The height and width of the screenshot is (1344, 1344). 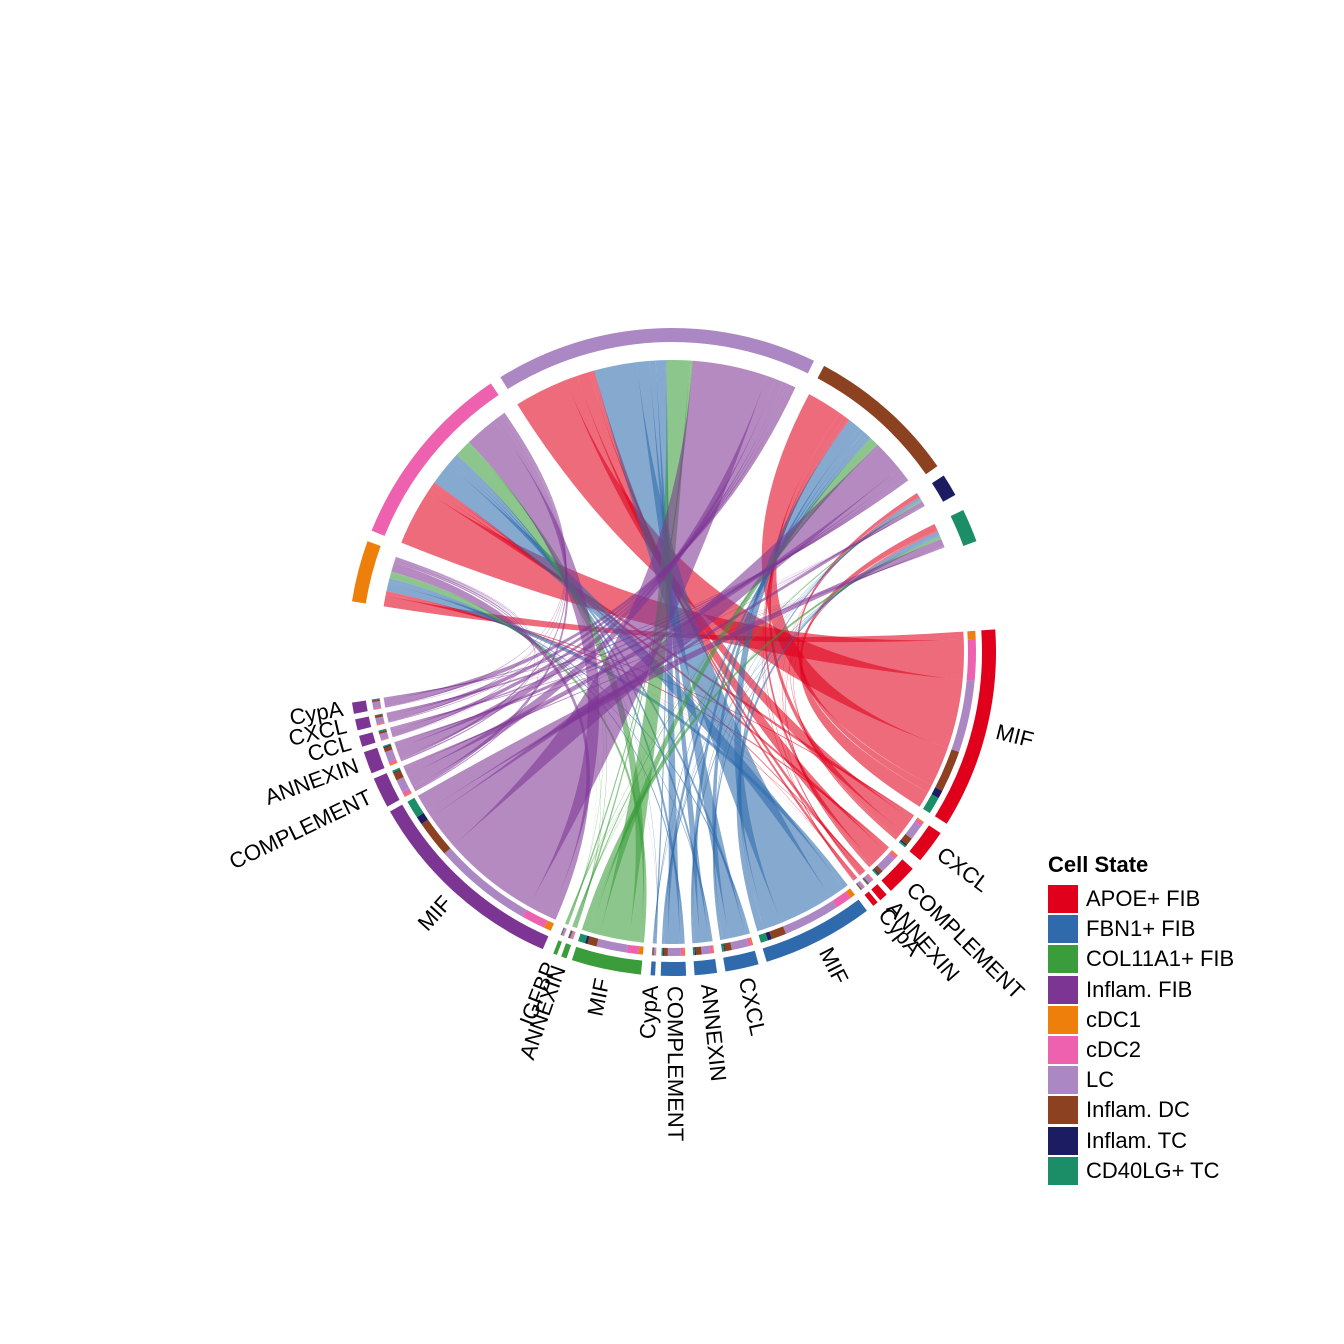 I want to click on legend-item: FBN1+ FIB, so click(x=1141, y=929).